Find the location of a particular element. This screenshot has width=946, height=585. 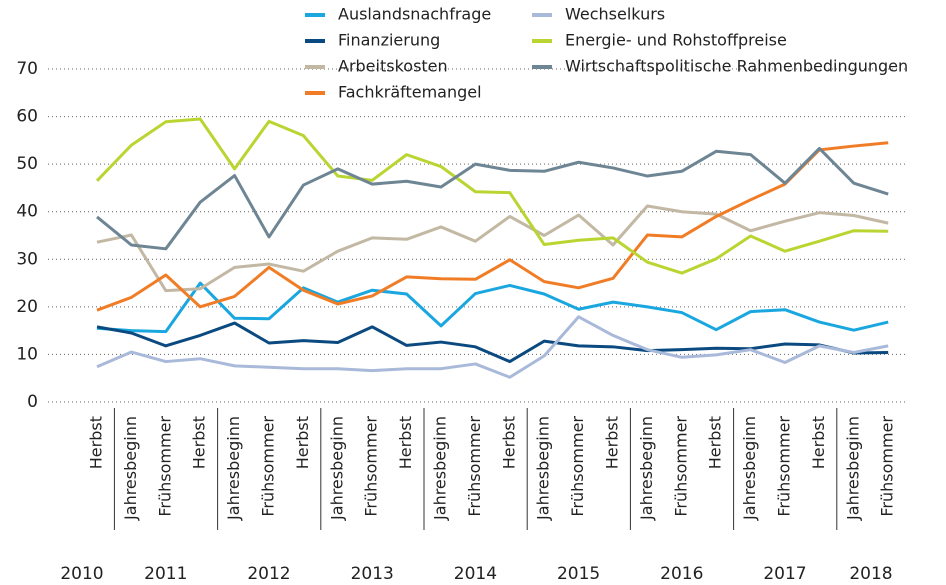

legend-label: Wechselkurs is located at coordinates (615, 14).